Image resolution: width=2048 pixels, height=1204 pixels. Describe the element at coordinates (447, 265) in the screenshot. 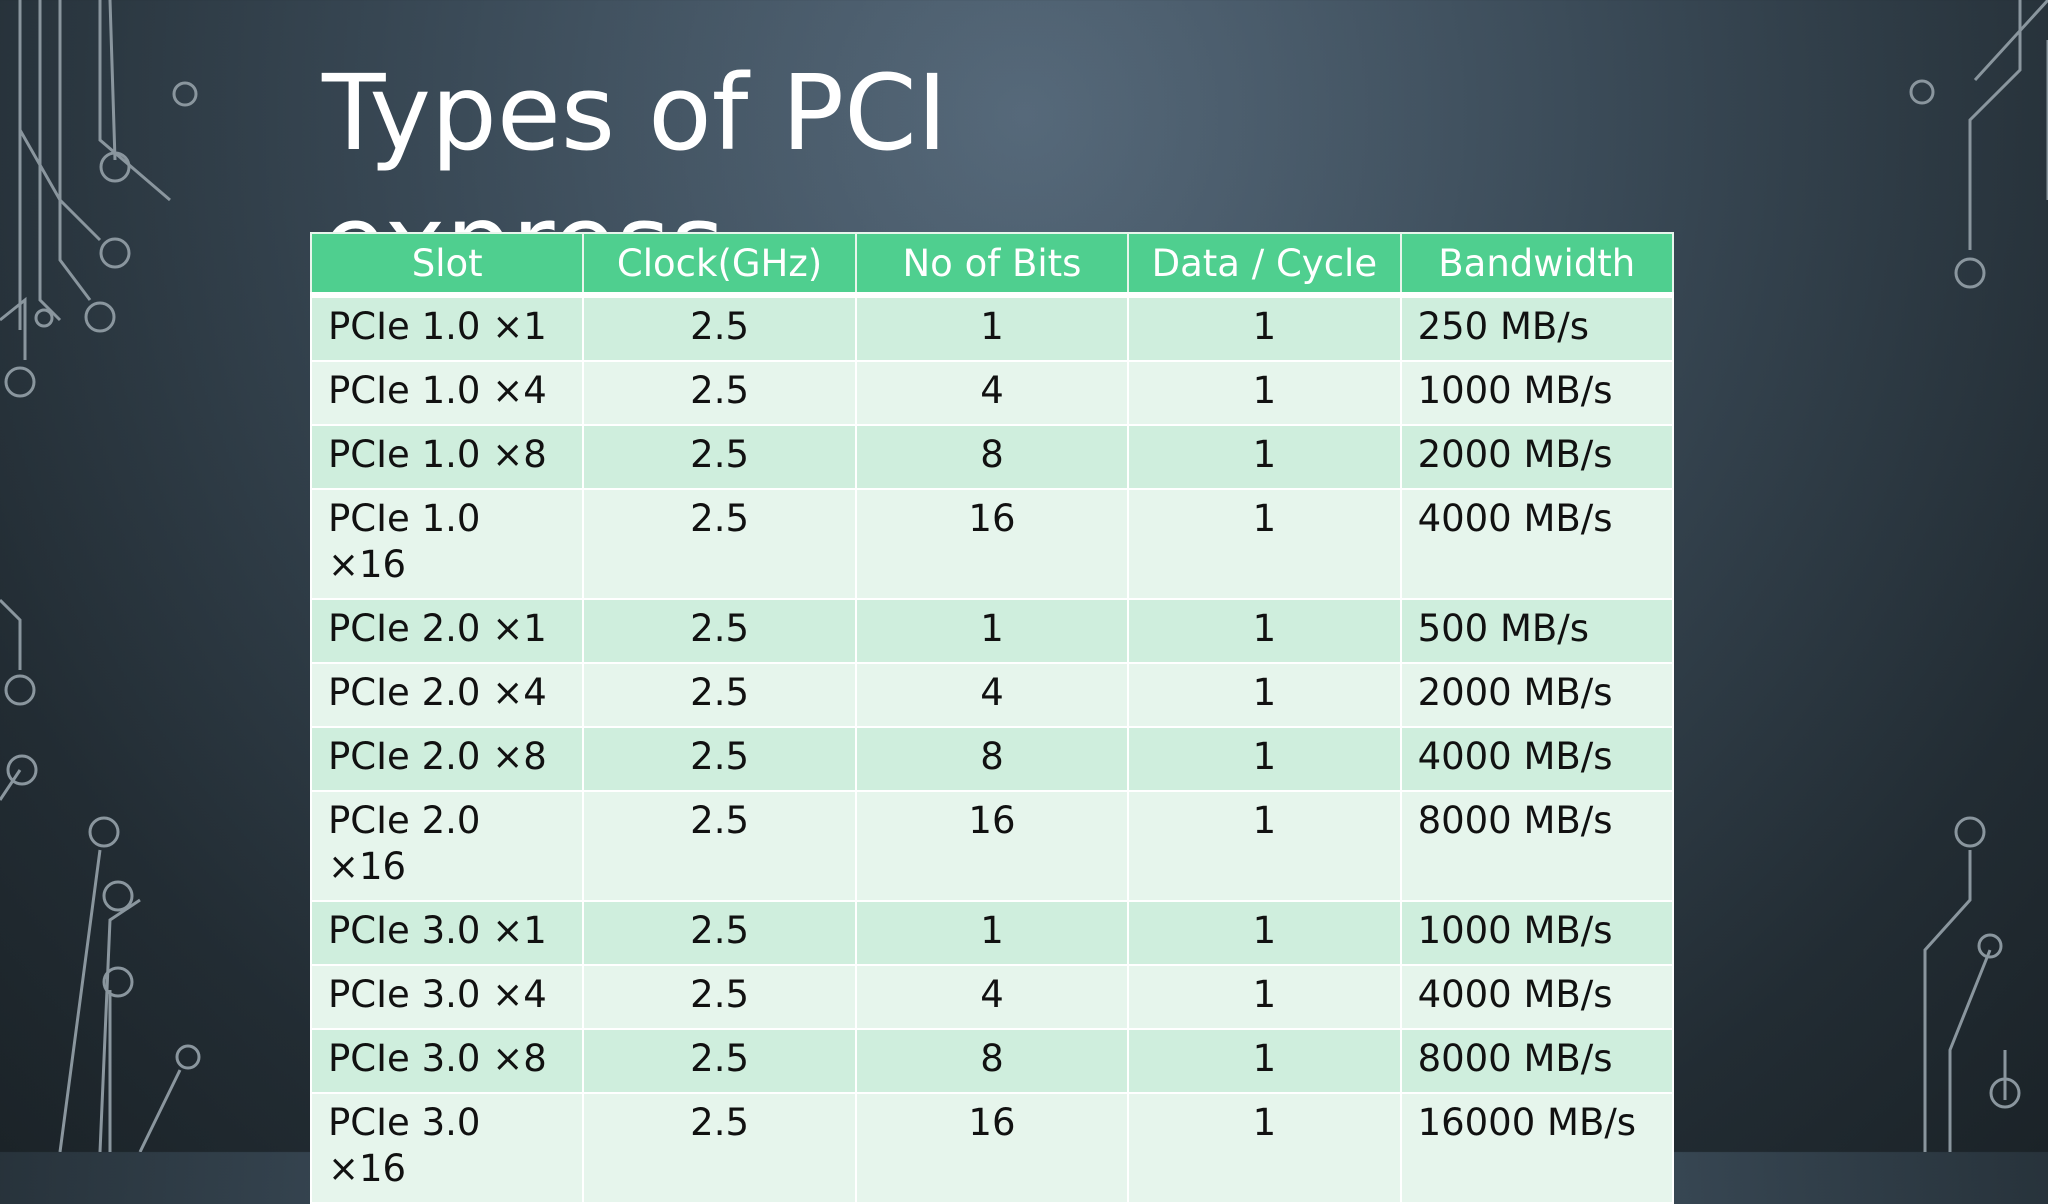

I see `header-cell: Slot` at that location.